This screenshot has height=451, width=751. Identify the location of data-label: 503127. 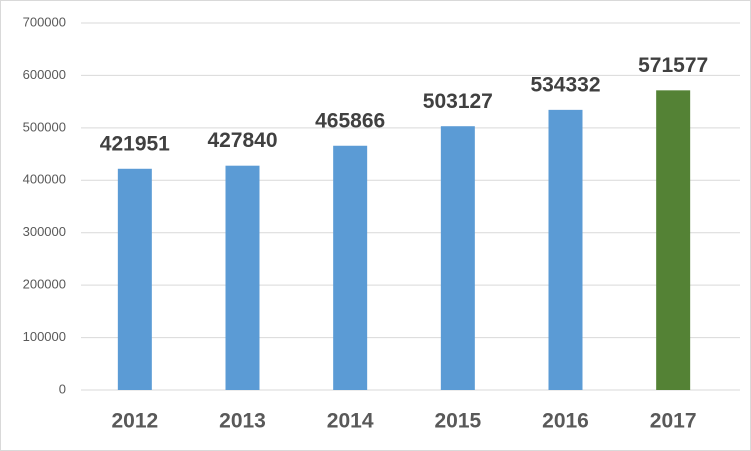
(458, 101).